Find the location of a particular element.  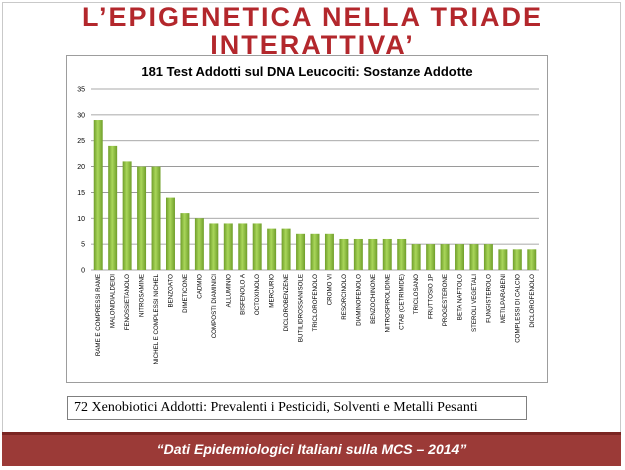

x-tick-label: BUTILIDROSSANISOLE is located at coordinates (301, 308).